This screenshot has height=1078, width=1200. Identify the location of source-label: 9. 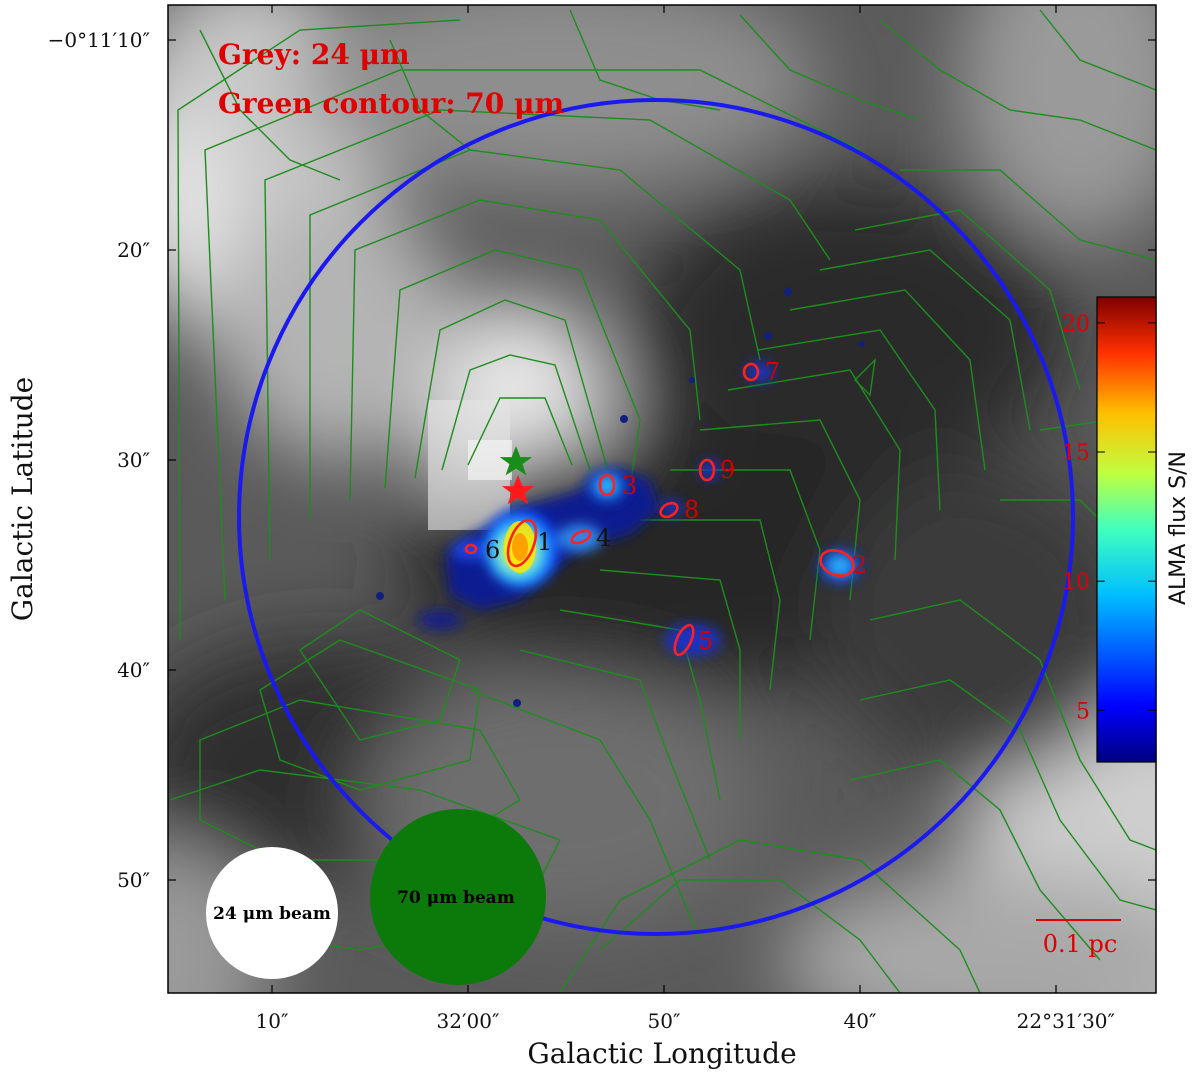
(727, 470).